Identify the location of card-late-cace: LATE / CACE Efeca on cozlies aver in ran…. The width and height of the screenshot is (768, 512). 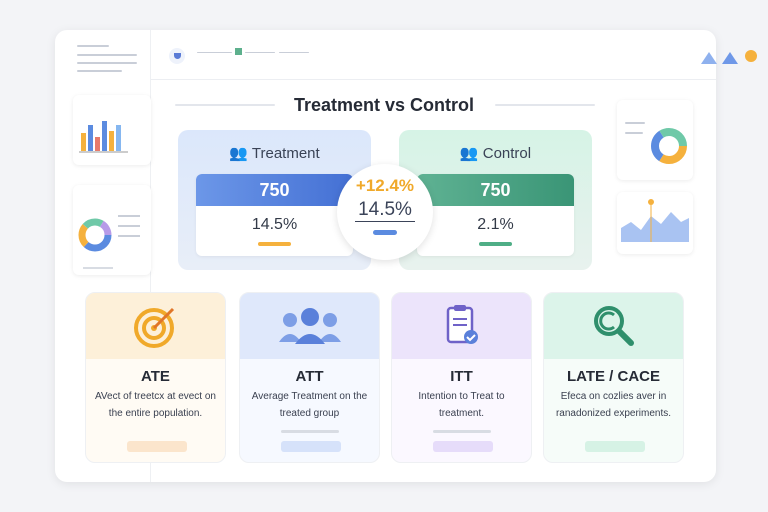
(613, 377).